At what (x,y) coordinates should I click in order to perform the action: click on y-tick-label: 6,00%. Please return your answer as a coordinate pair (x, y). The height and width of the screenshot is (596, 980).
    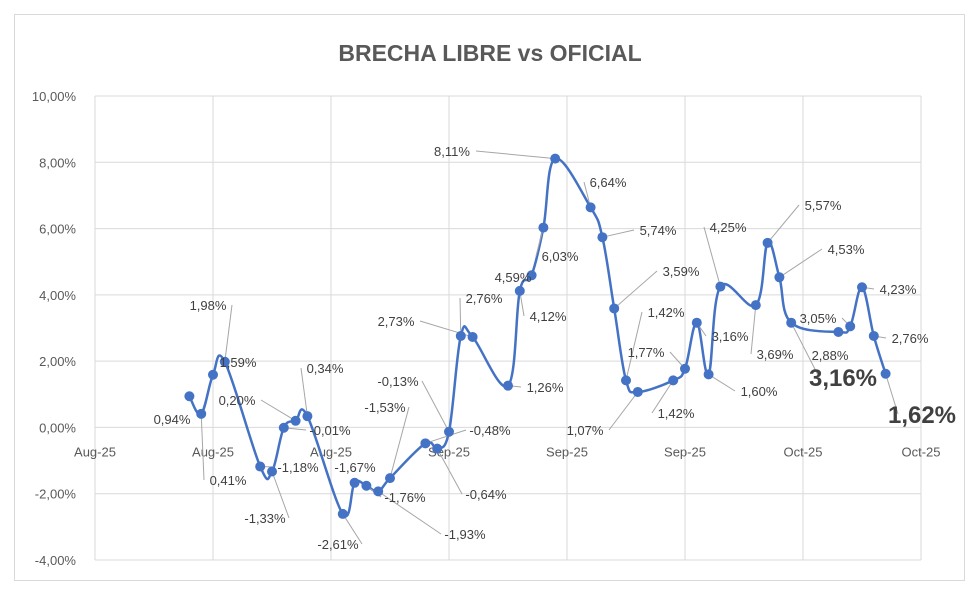
    Looking at the image, I should click on (57, 229).